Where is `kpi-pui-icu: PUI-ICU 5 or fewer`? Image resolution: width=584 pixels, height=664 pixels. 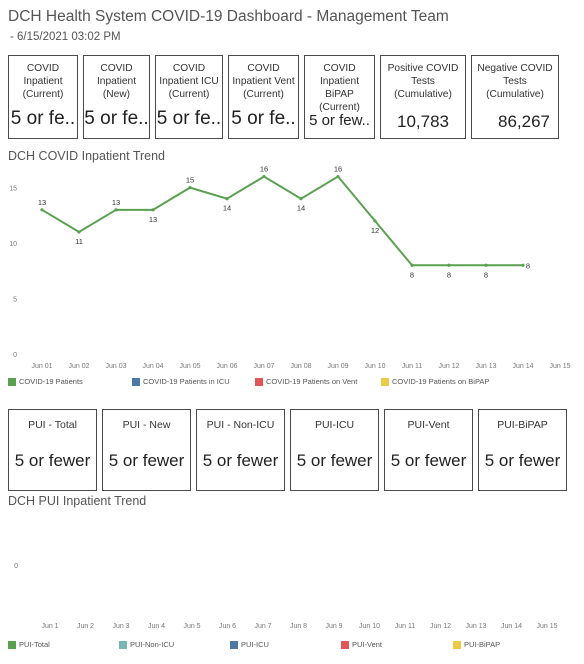
kpi-pui-icu: PUI-ICU 5 or fewer is located at coordinates (334, 450).